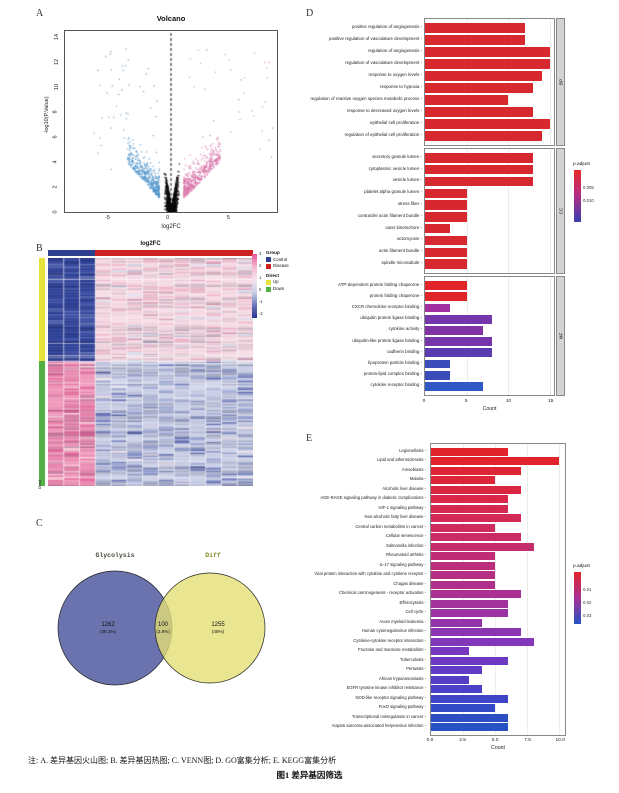 The image size is (619, 793). Describe the element at coordinates (462, 740) in the screenshot. I see `x-tick-label: 2.5` at that location.